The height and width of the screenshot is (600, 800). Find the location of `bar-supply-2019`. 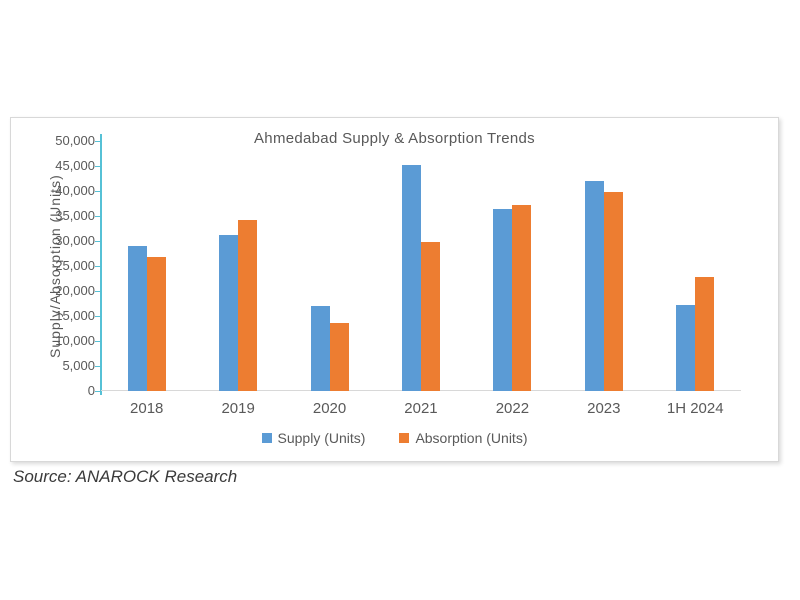

bar-supply-2019 is located at coordinates (229, 312).